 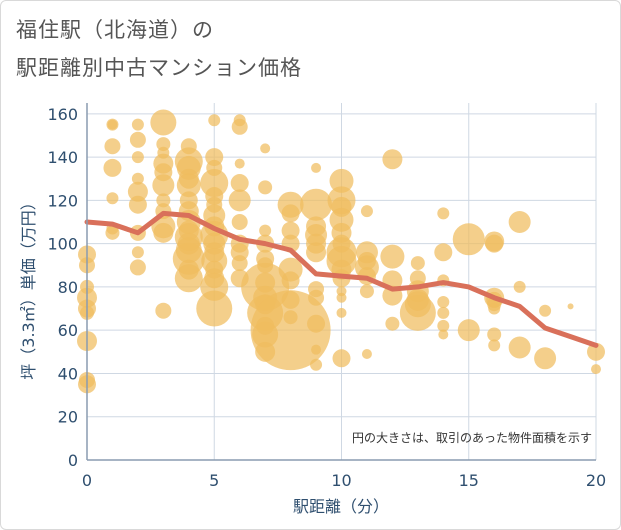 I want to click on y-tick-label-3: 60, so click(x=68, y=330).